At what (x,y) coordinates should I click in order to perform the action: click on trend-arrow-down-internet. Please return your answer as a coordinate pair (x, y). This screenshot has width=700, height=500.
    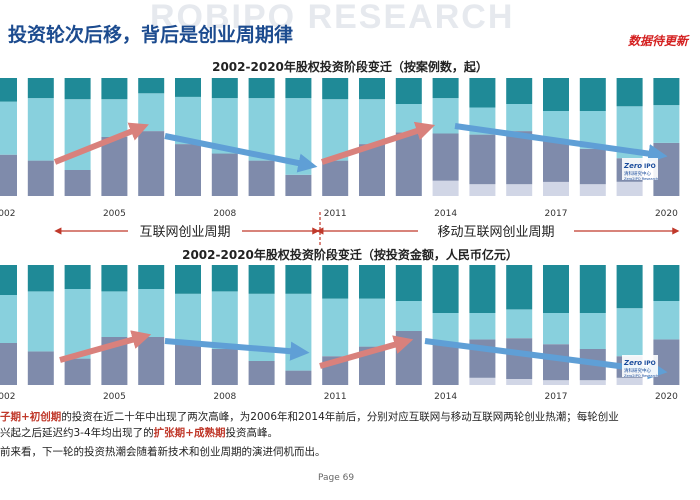
    Looking at the image, I should click on (241, 153).